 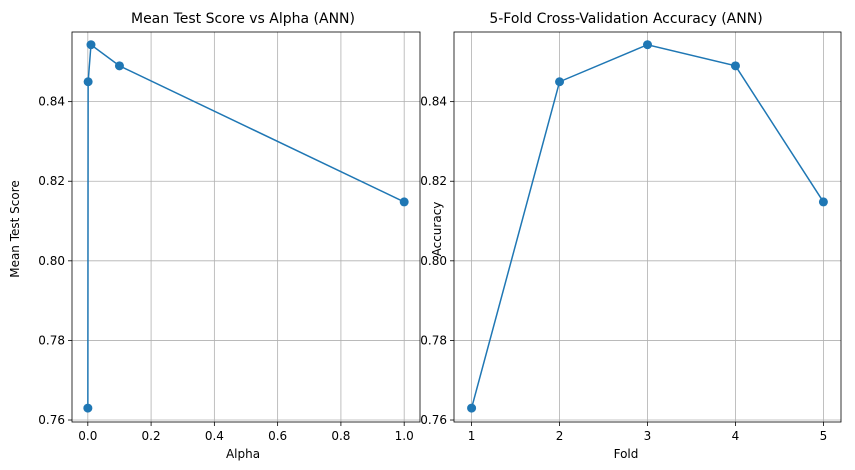 I want to click on subplot-title: 5-Fold Cross-Validation Accuracy (ANN), so click(x=625, y=19).